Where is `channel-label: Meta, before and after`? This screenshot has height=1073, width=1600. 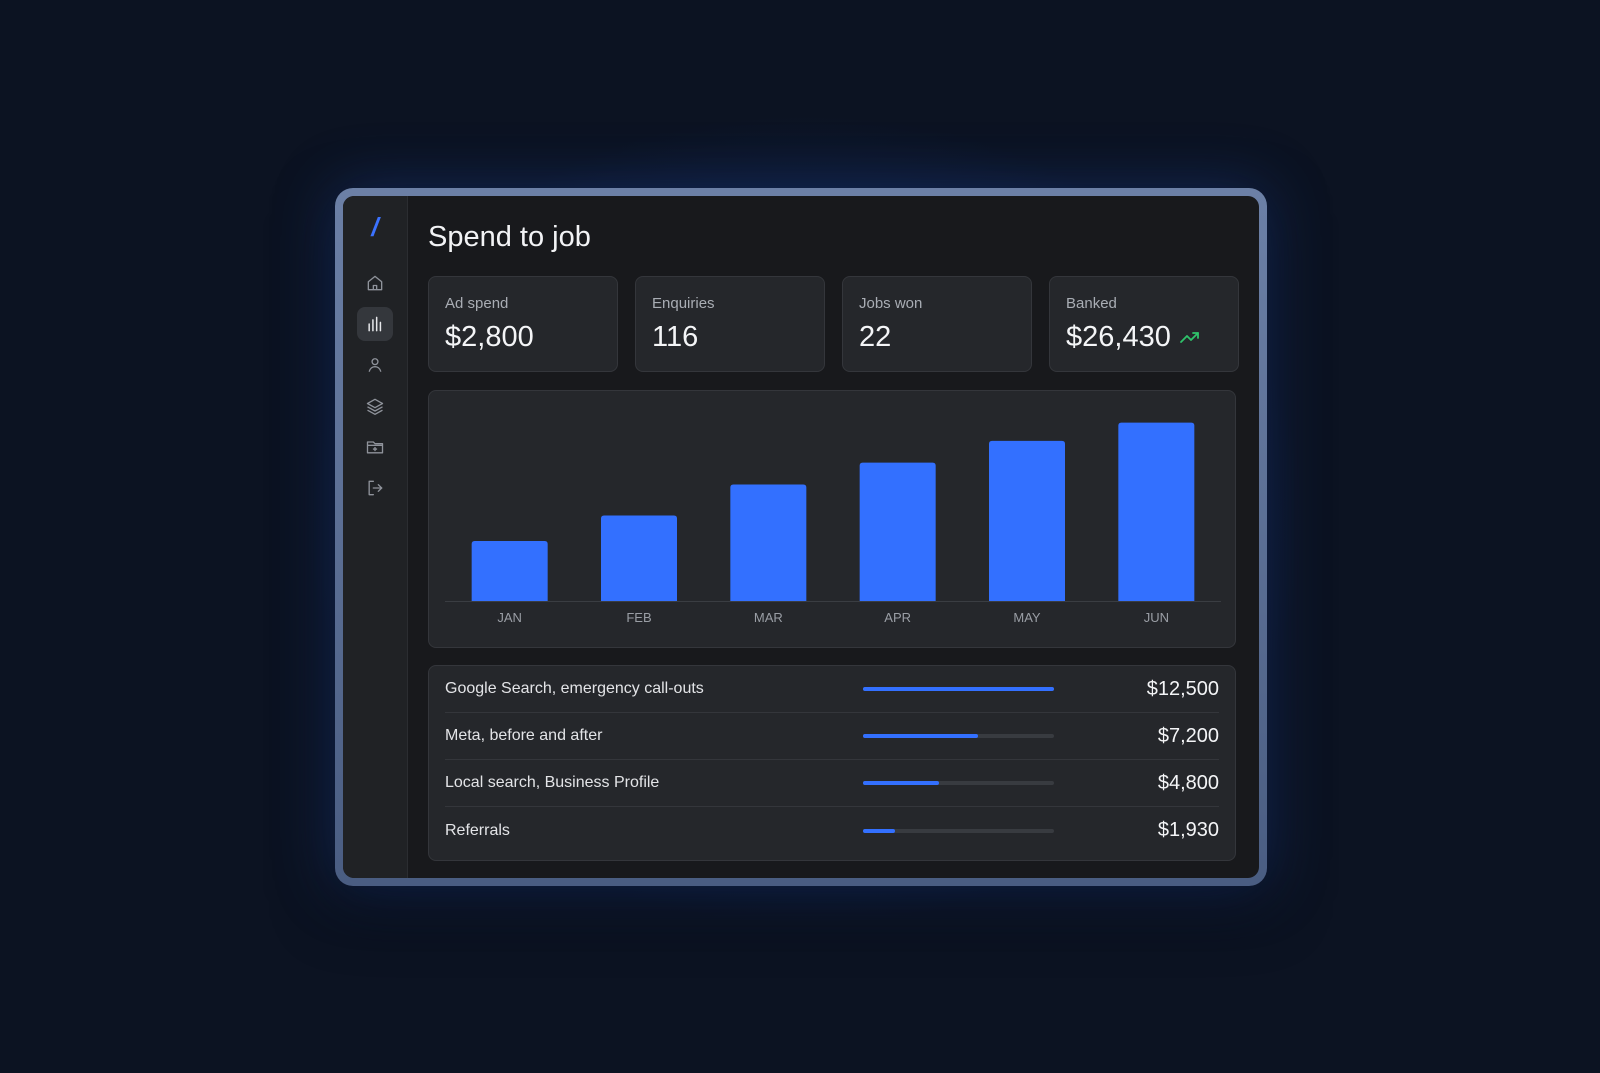 channel-label: Meta, before and after is located at coordinates (524, 735).